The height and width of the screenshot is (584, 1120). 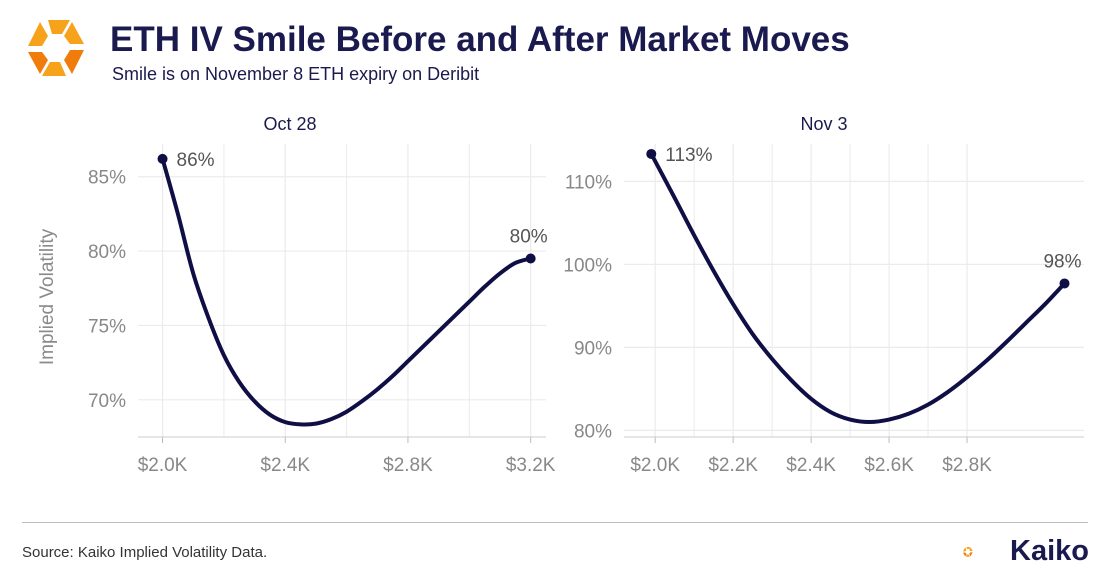 I want to click on panel-title-right: Nov 3, so click(x=824, y=124).